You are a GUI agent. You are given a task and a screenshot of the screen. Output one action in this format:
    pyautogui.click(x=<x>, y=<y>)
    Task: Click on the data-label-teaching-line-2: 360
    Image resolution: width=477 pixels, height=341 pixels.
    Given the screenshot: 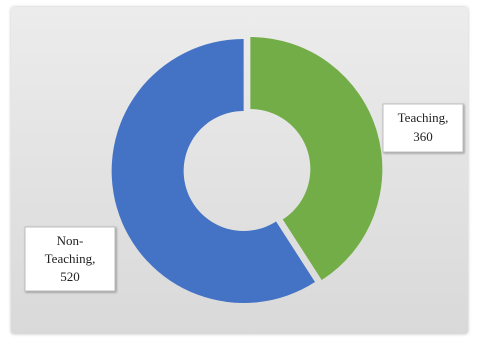 What is the action you would take?
    pyautogui.click(x=423, y=136)
    